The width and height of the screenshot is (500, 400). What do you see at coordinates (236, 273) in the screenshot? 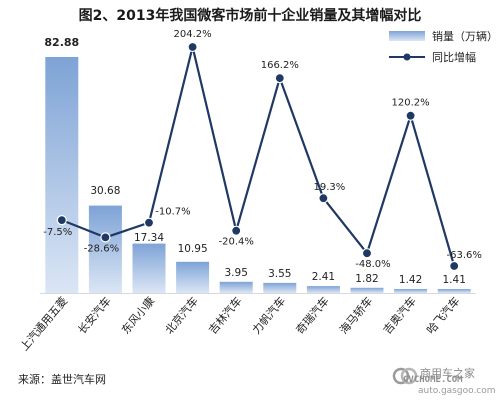
I see `bar-value-label: 3.95` at bounding box center [236, 273].